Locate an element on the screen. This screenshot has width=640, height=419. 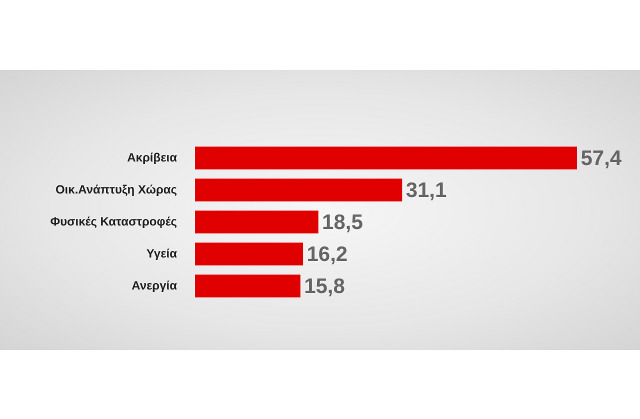
y-tick-label: Οικ.Ανάπτυξη Χώρας is located at coordinates (116, 189).